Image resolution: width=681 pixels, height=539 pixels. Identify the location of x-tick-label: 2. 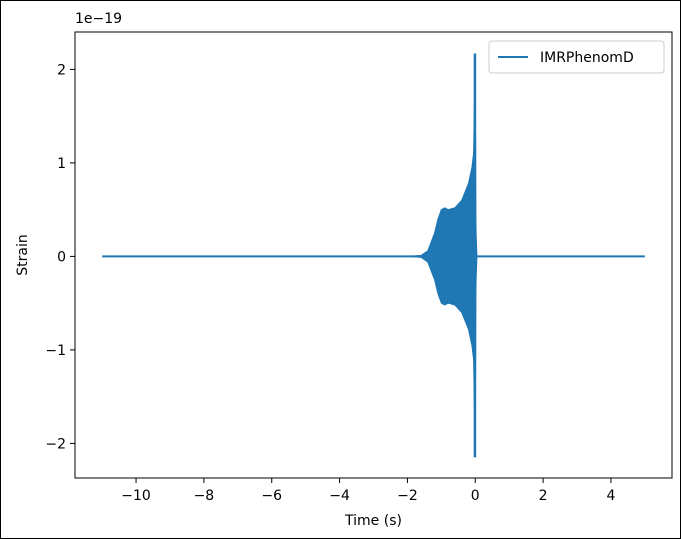
(543, 496).